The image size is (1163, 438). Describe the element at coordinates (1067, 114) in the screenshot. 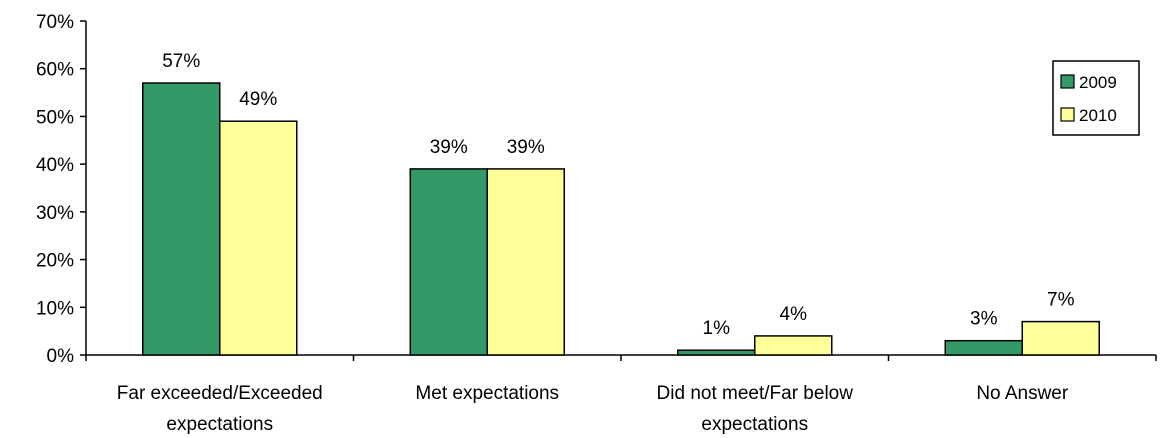

I see `legend-swatch-2010` at that location.